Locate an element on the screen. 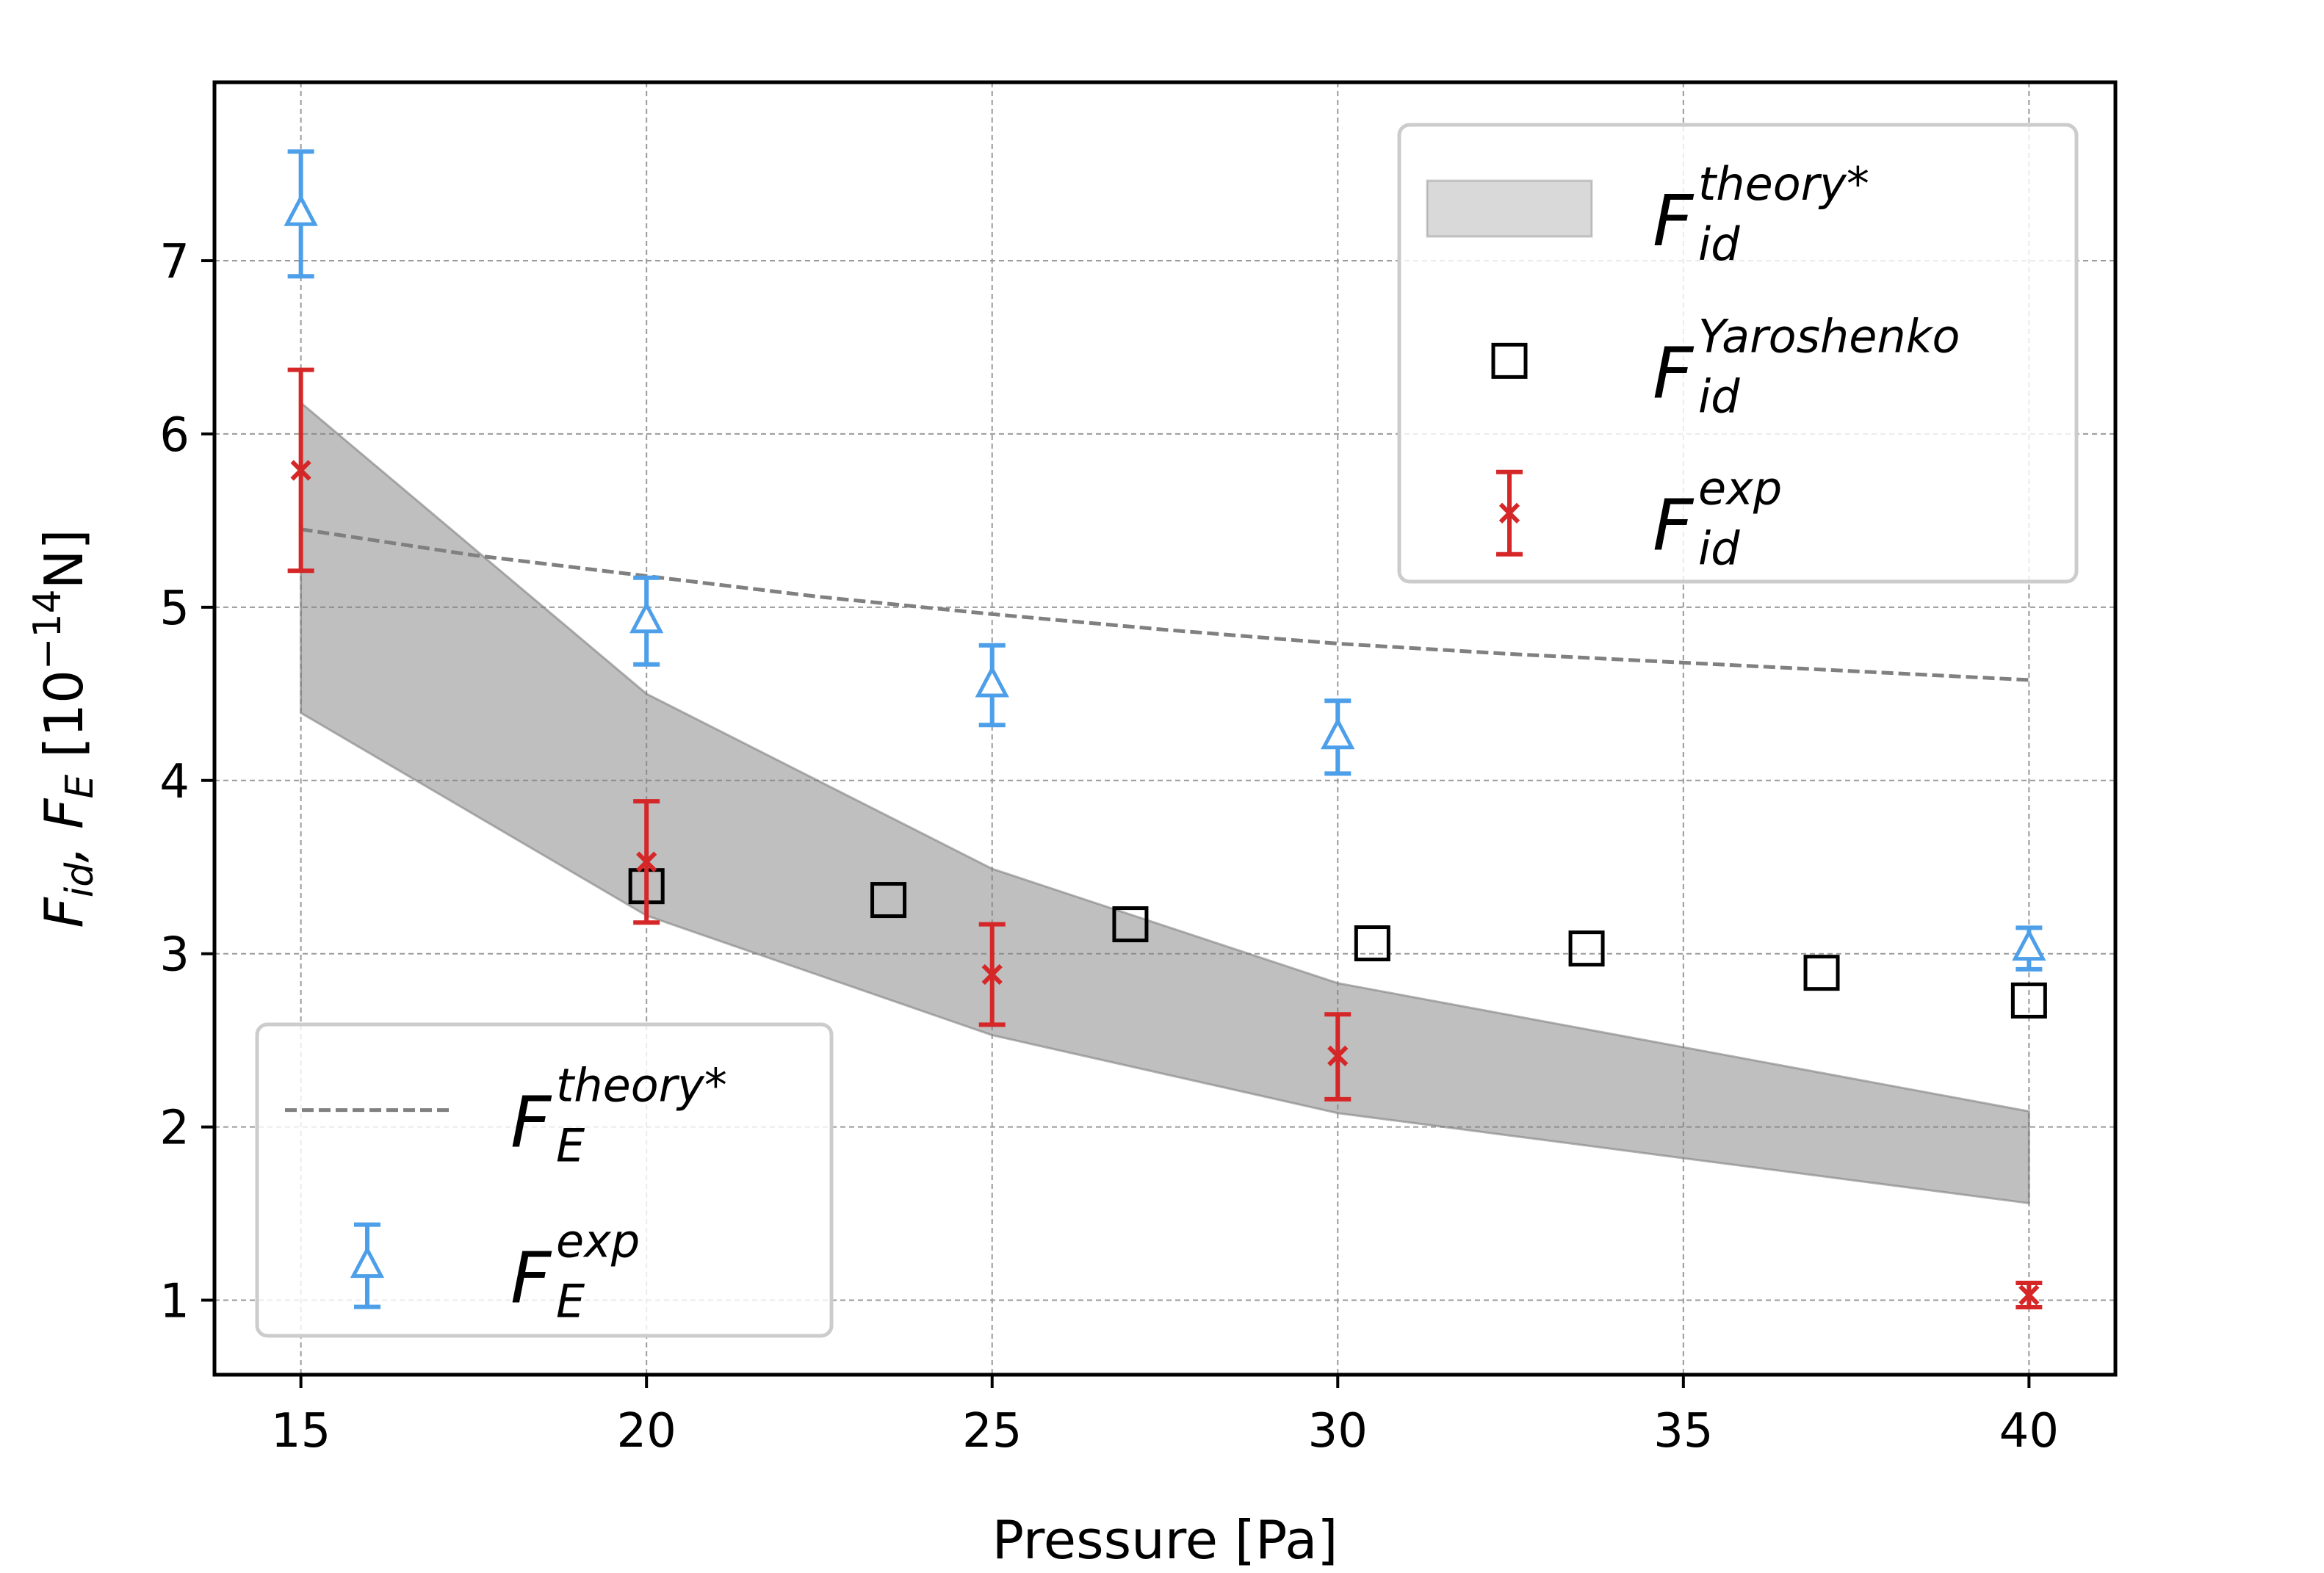  y-tick-label: 2 is located at coordinates (174, 1129).